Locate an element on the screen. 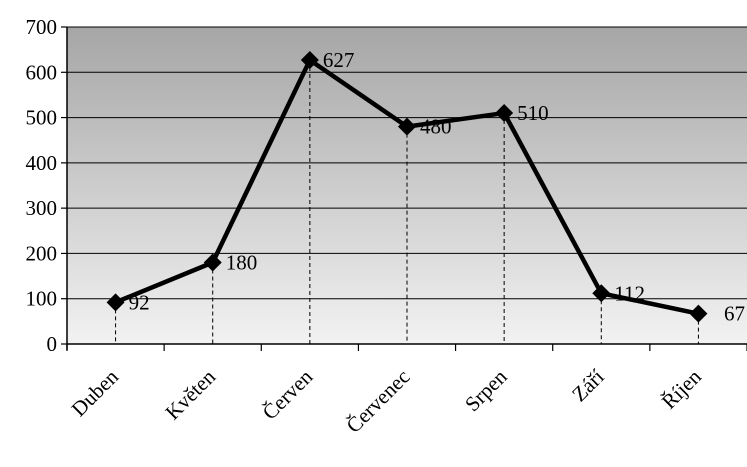  y-tick-label: 400 is located at coordinates (42, 163).